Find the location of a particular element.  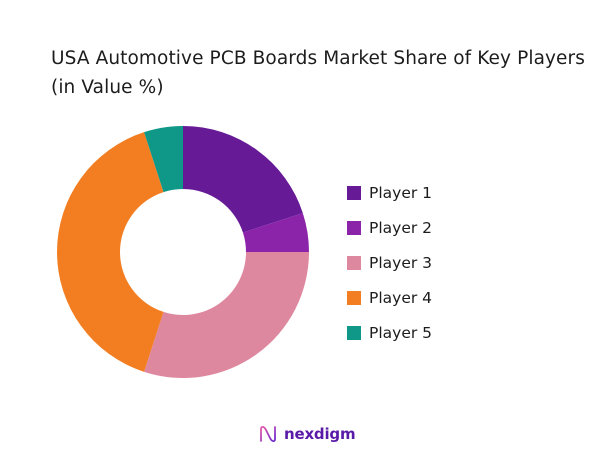

legend-item-player-4: Player 4 is located at coordinates (389, 297).